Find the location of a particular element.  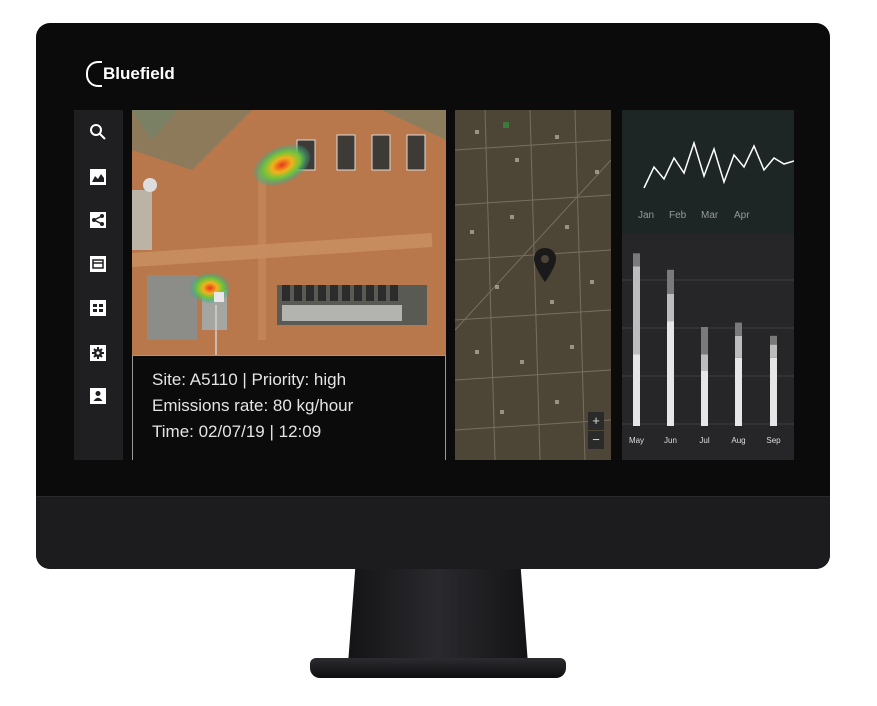

logo-text: Bluefield is located at coordinates (139, 73).